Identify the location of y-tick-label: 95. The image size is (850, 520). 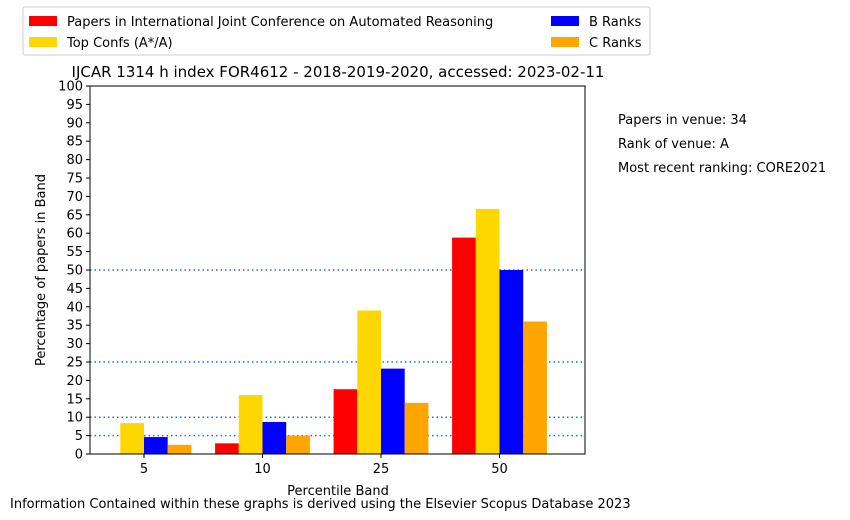
(74, 105).